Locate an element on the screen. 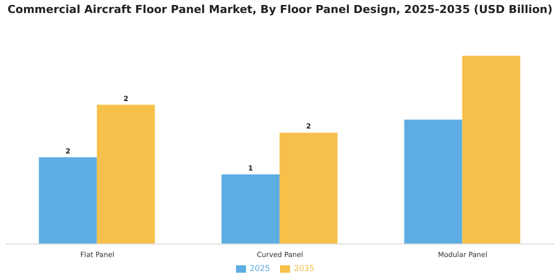 The image size is (560, 280). chart-title: Commercial Aircraft Floor Panel Market, By Floor Panel Design, 2025-2035 (USD Billion) is located at coordinates (280, 9).